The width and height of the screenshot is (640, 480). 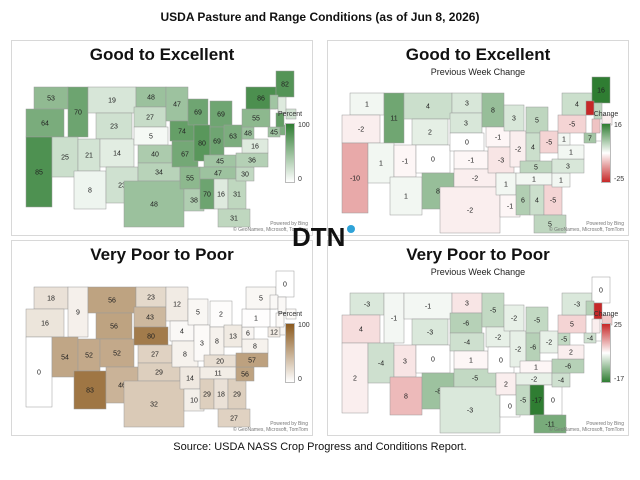 What do you see at coordinates (433, 360) in the screenshot?
I see `state-value-co: 0` at bounding box center [433, 360].